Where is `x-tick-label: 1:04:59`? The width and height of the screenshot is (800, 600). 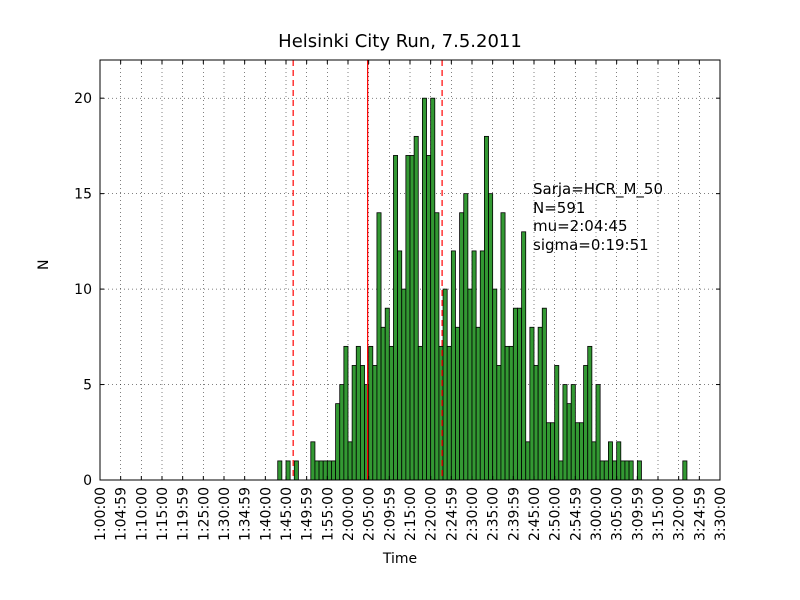
x-tick-label: 1:04:59 is located at coordinates (122, 514).